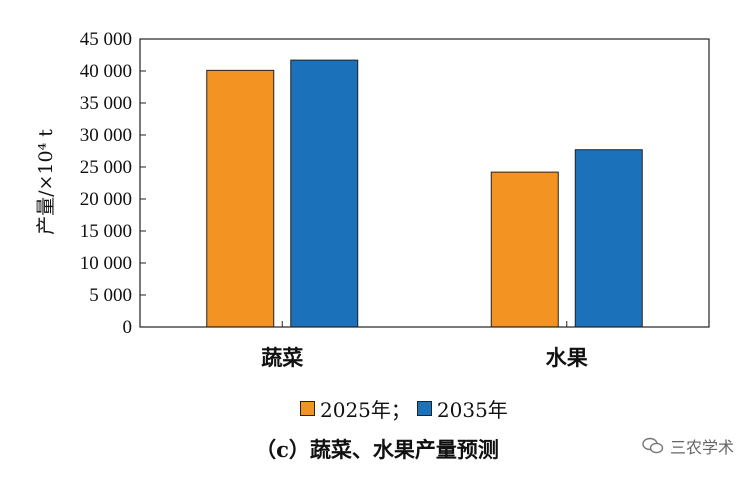 The height and width of the screenshot is (477, 754). I want to click on legend-label-2025: 2025年；, so click(365, 410).